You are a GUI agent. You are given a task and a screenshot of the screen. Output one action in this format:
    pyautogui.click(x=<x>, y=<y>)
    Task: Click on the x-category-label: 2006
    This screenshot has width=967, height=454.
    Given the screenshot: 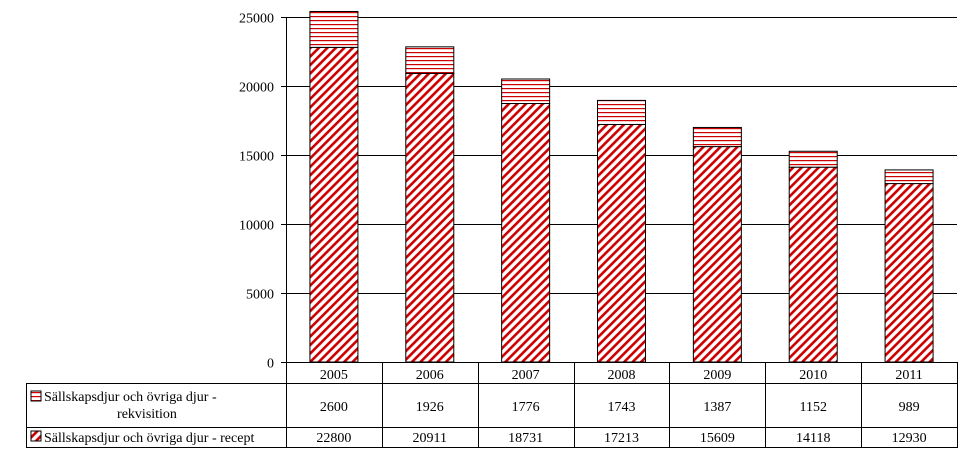 What is the action you would take?
    pyautogui.click(x=430, y=375)
    